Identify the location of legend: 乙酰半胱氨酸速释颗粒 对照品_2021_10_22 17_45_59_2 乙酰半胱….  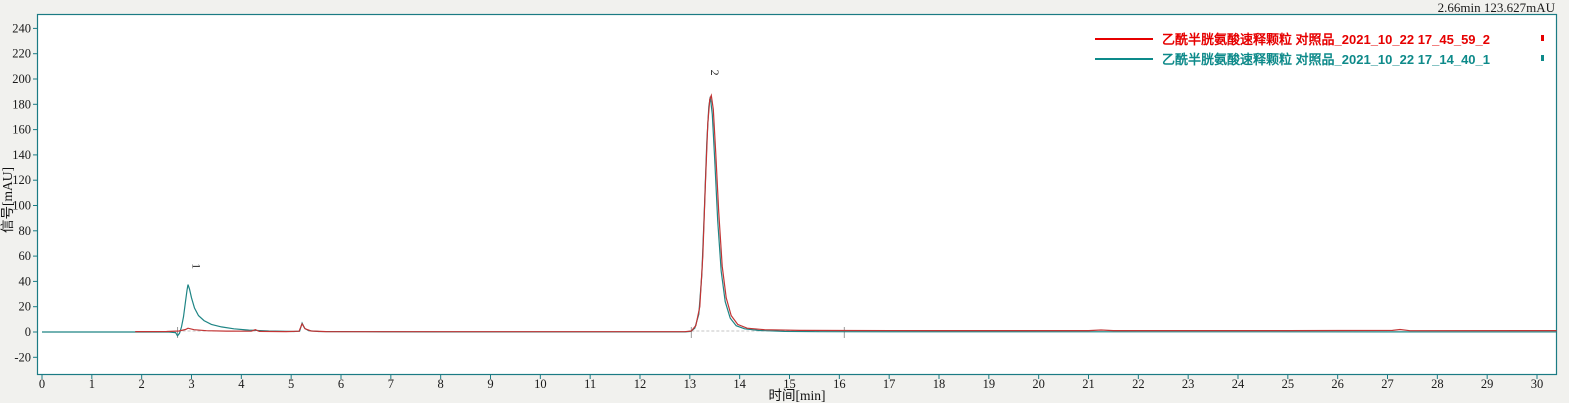
(1292, 48).